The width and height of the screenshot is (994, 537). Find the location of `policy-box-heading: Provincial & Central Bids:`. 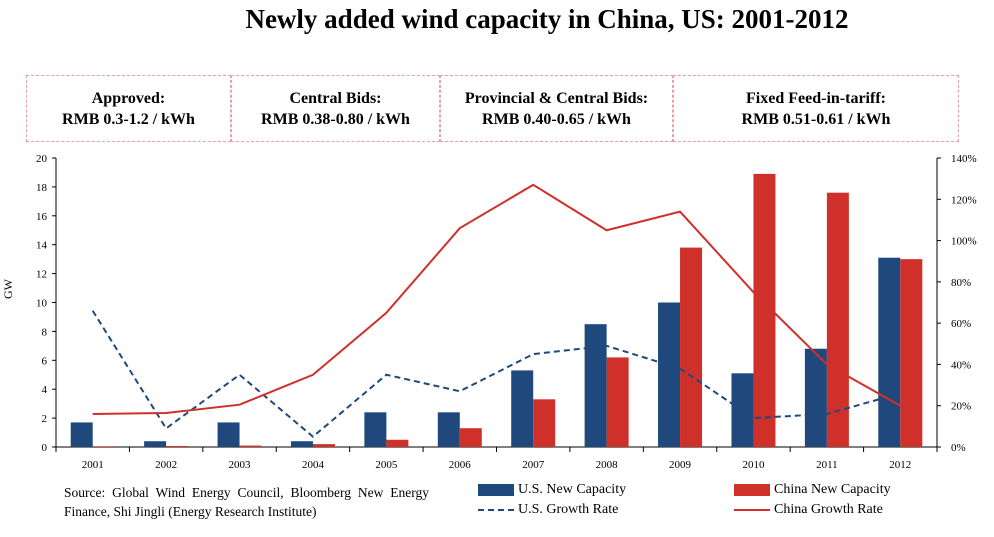

policy-box-heading: Provincial & Central Bids: is located at coordinates (556, 98).